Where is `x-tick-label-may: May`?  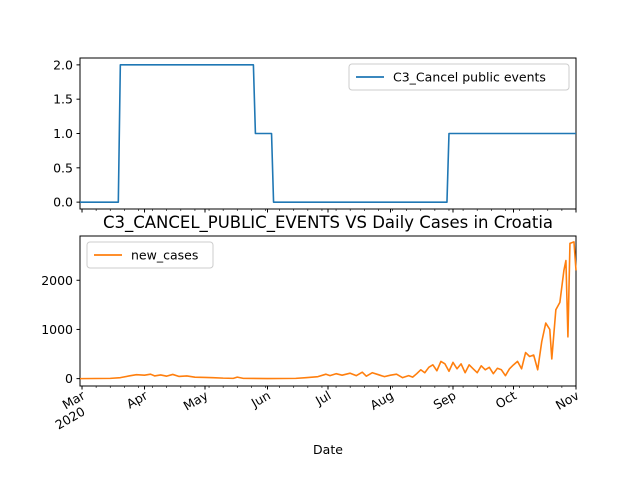
x-tick-label-may: May is located at coordinates (196, 400).